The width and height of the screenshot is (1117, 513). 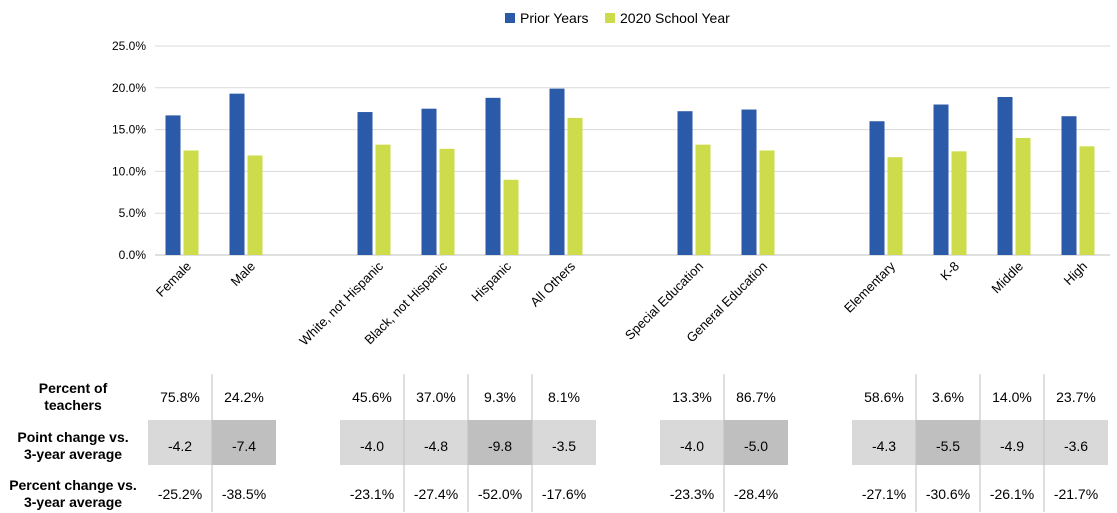 I want to click on category-label-9: K-8, so click(x=949, y=271).